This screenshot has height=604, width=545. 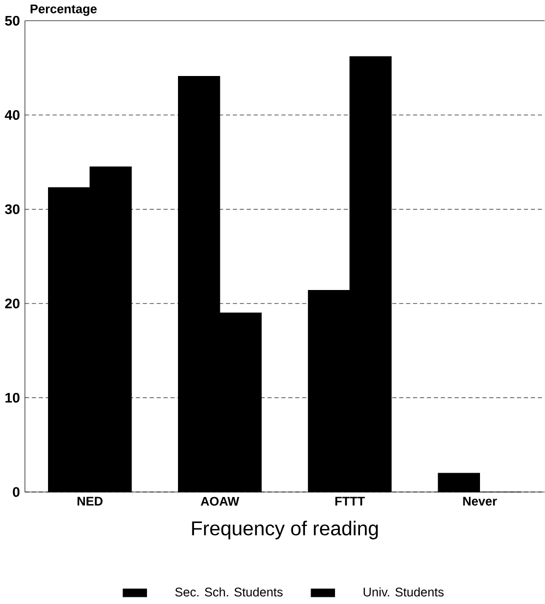 I want to click on y-tick-label: 30, so click(x=12, y=209).